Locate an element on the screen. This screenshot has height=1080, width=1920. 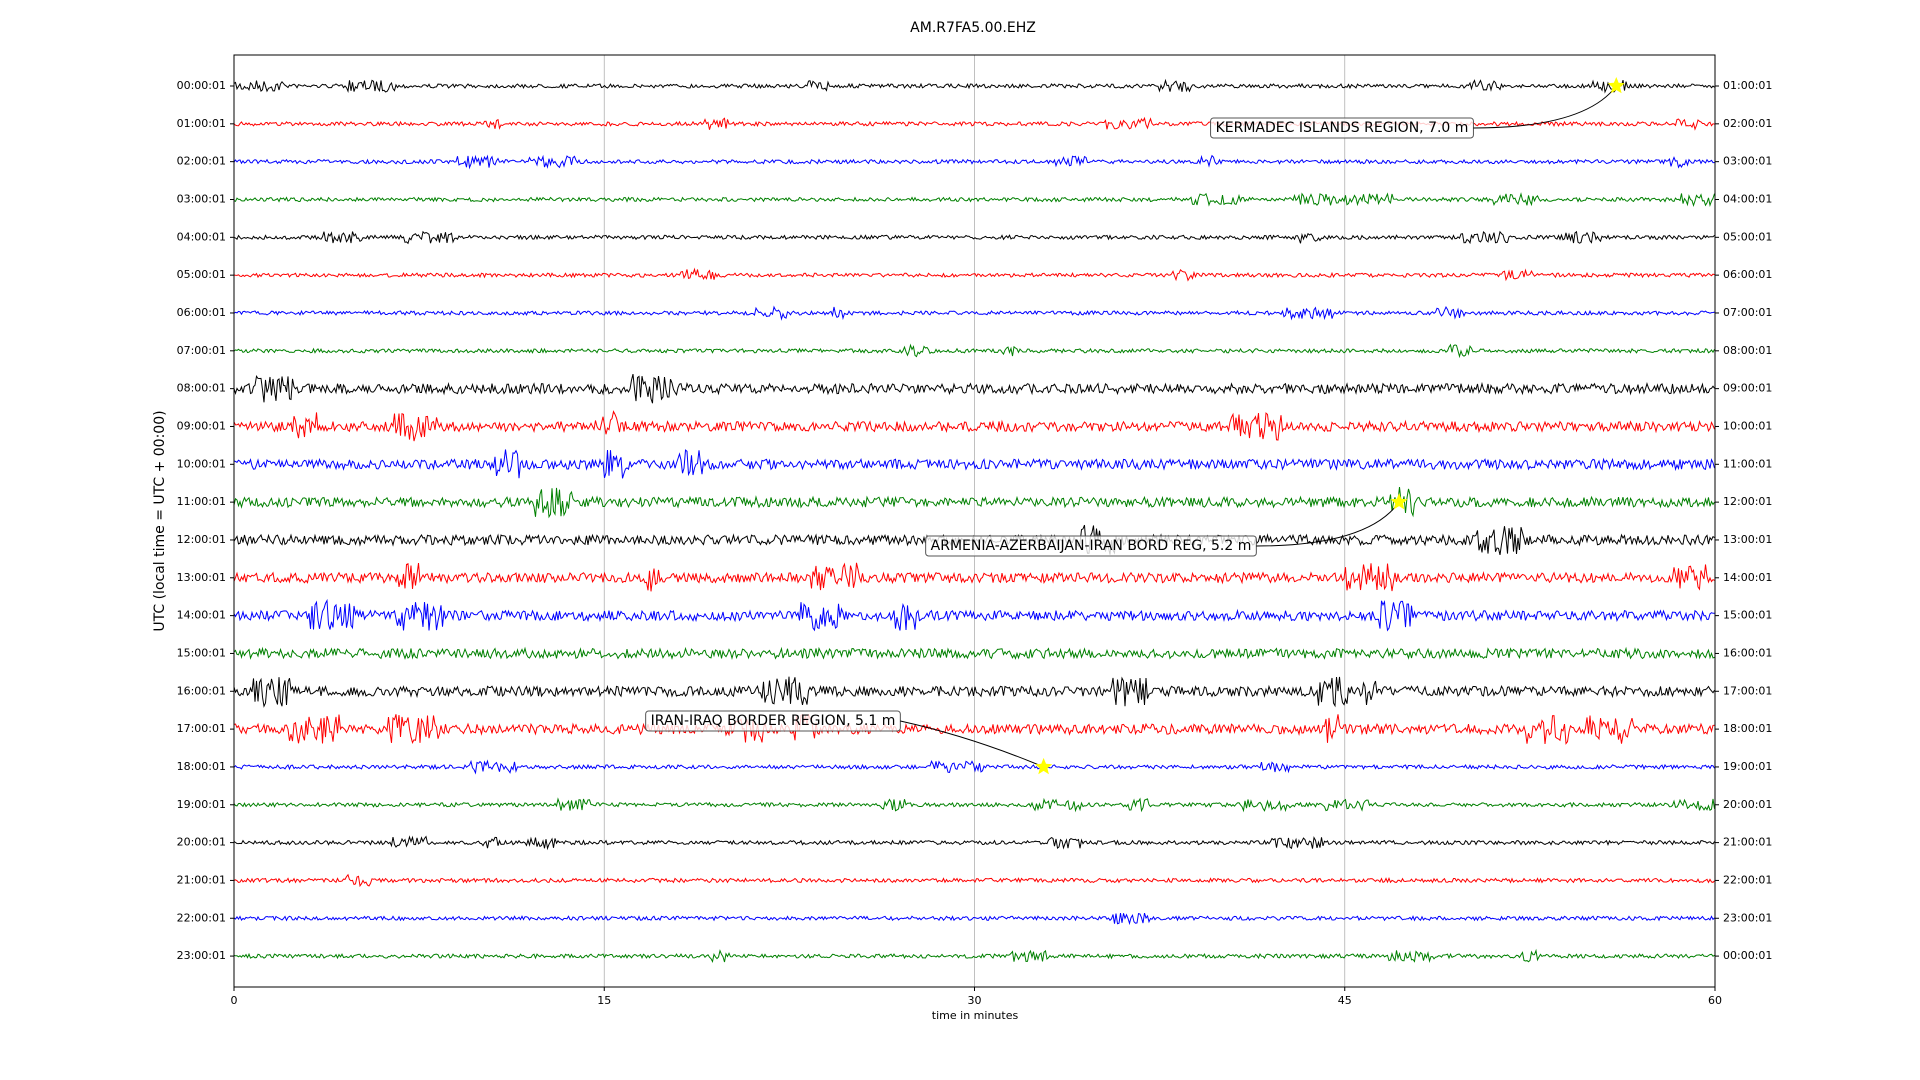
x-tick-label: 0 is located at coordinates (234, 1000).